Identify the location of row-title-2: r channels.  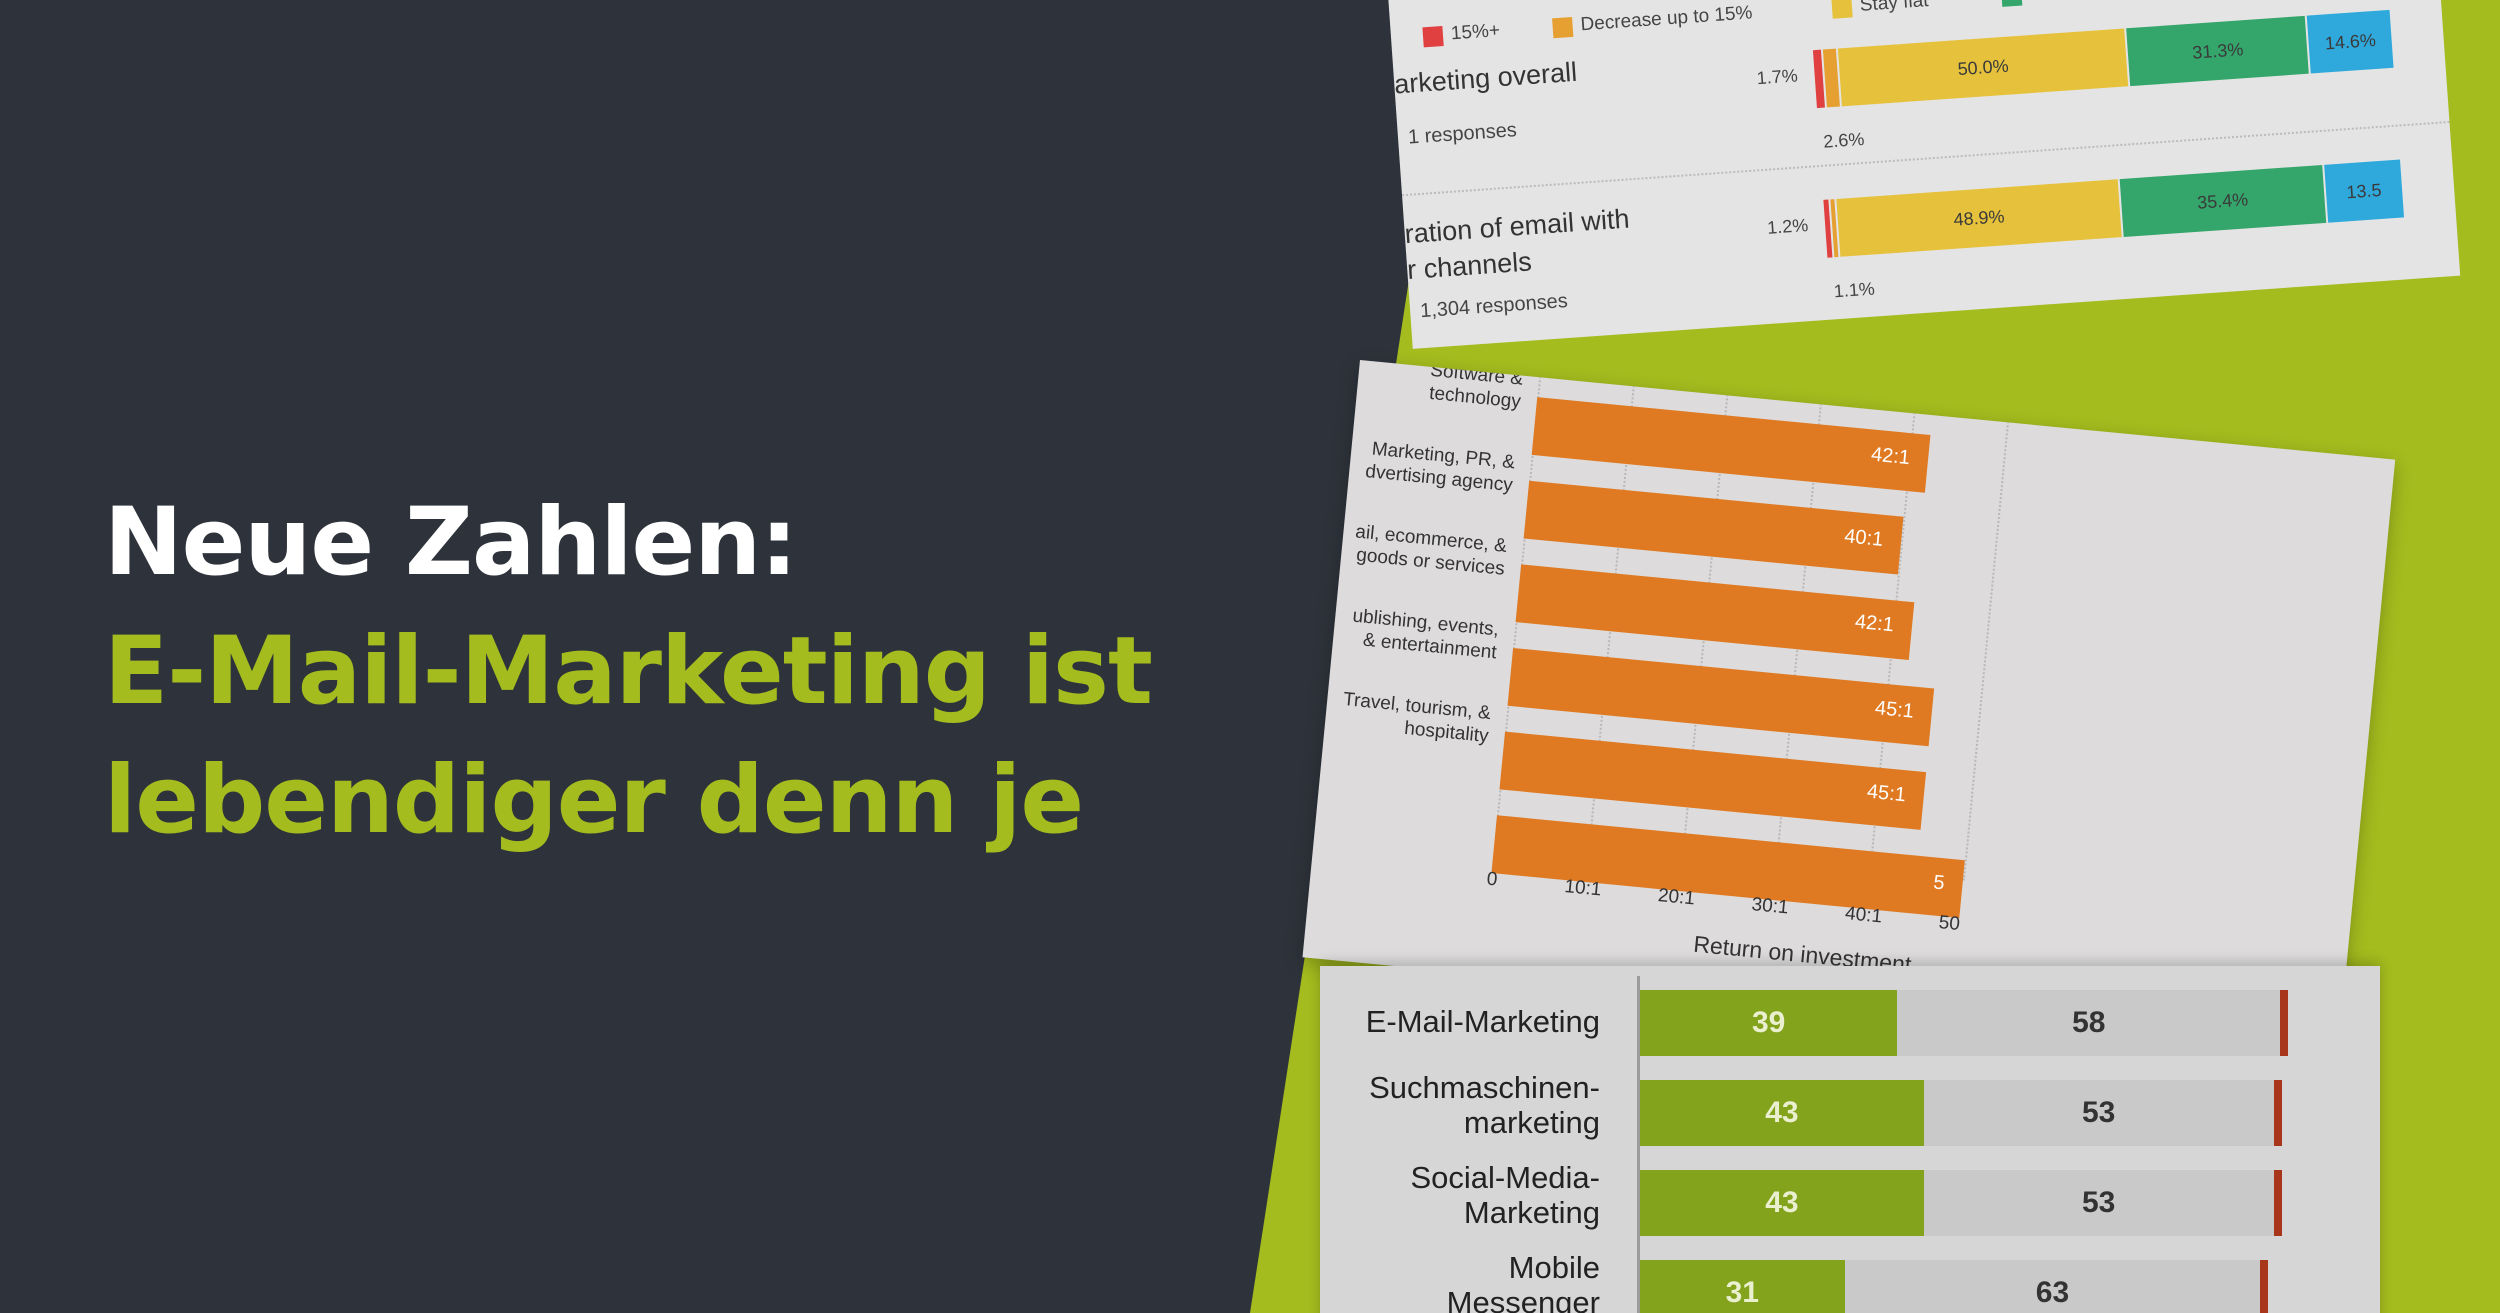
(1469, 266).